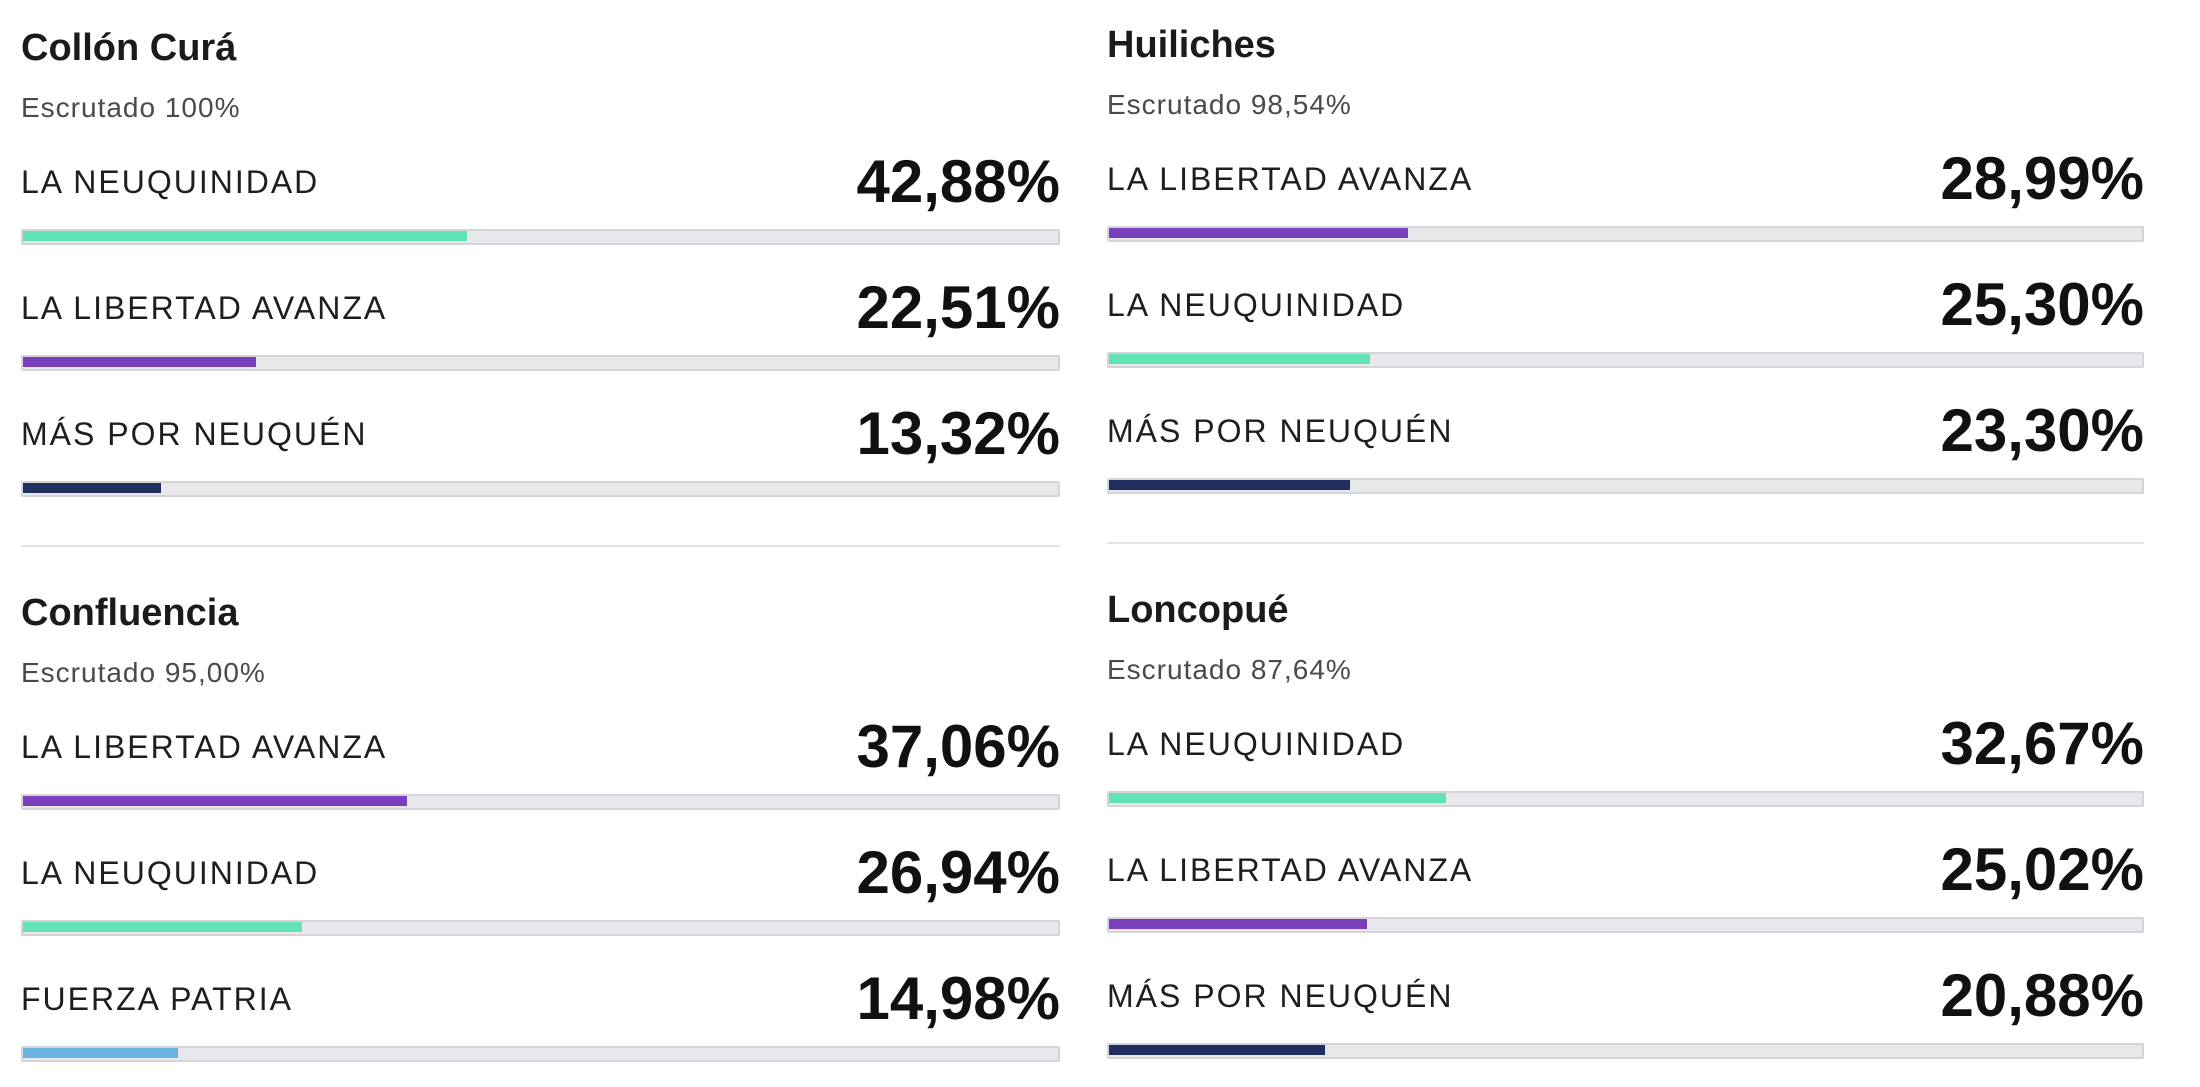 The height and width of the screenshot is (1087, 2200). What do you see at coordinates (540, 182) in the screenshot?
I see `result-header: LA NEUQUINIDAD 42,88%` at bounding box center [540, 182].